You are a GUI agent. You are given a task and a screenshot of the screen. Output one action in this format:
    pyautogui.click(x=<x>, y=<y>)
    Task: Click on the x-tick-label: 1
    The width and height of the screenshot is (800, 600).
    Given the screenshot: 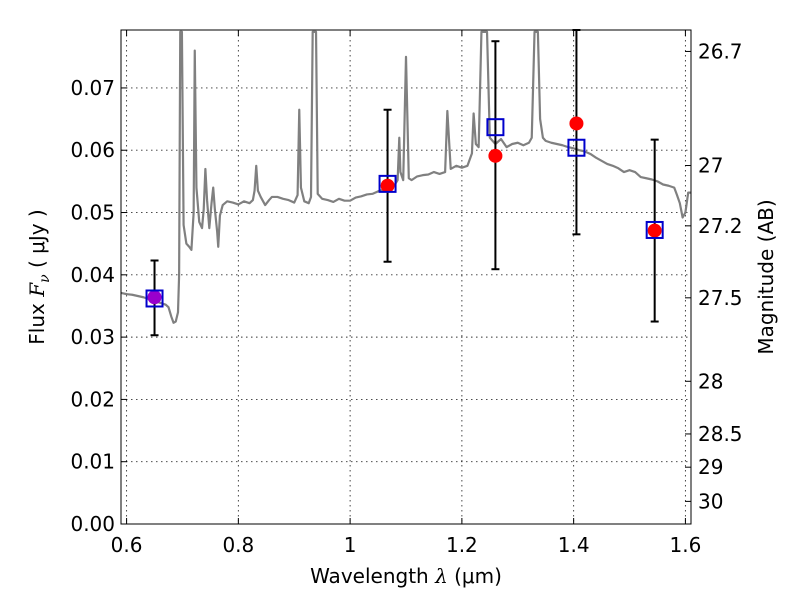 What is the action you would take?
    pyautogui.click(x=350, y=545)
    